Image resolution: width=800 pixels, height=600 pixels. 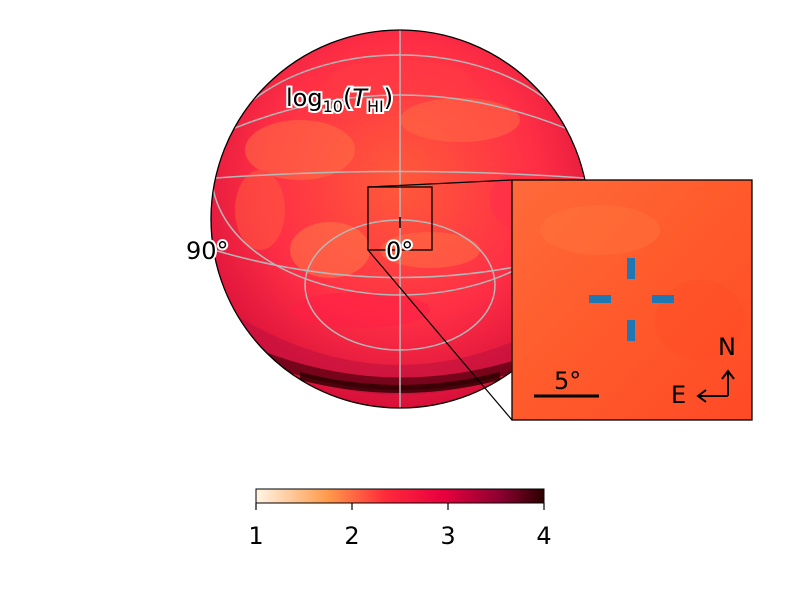 What do you see at coordinates (567, 381) in the screenshot?
I see `scale-bar-label: 5°` at bounding box center [567, 381].